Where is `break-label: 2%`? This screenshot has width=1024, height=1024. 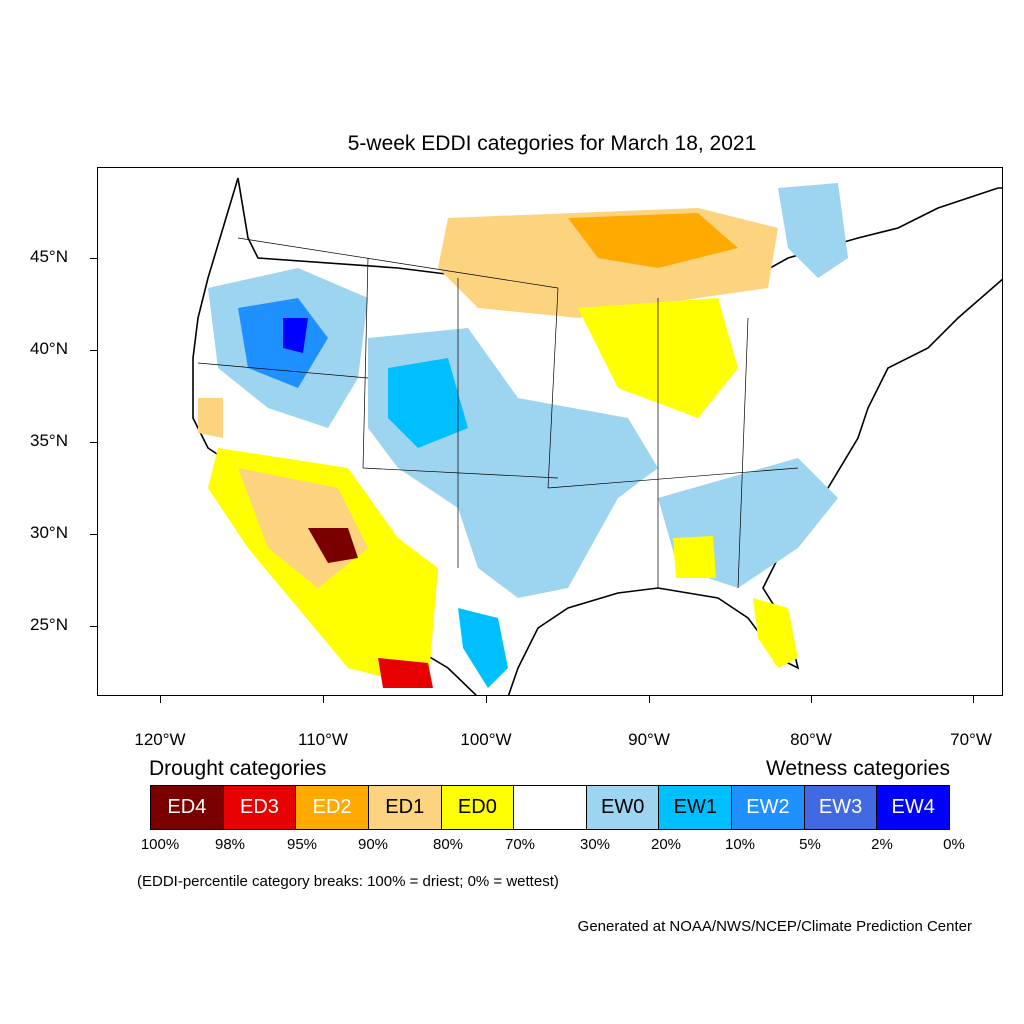 break-label: 2% is located at coordinates (882, 844).